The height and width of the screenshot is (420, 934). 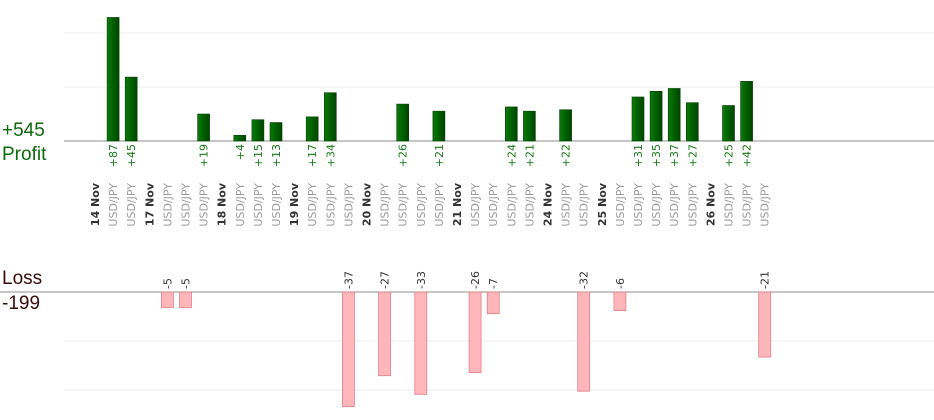 I want to click on profit-value-label: +27, so click(x=692, y=155).